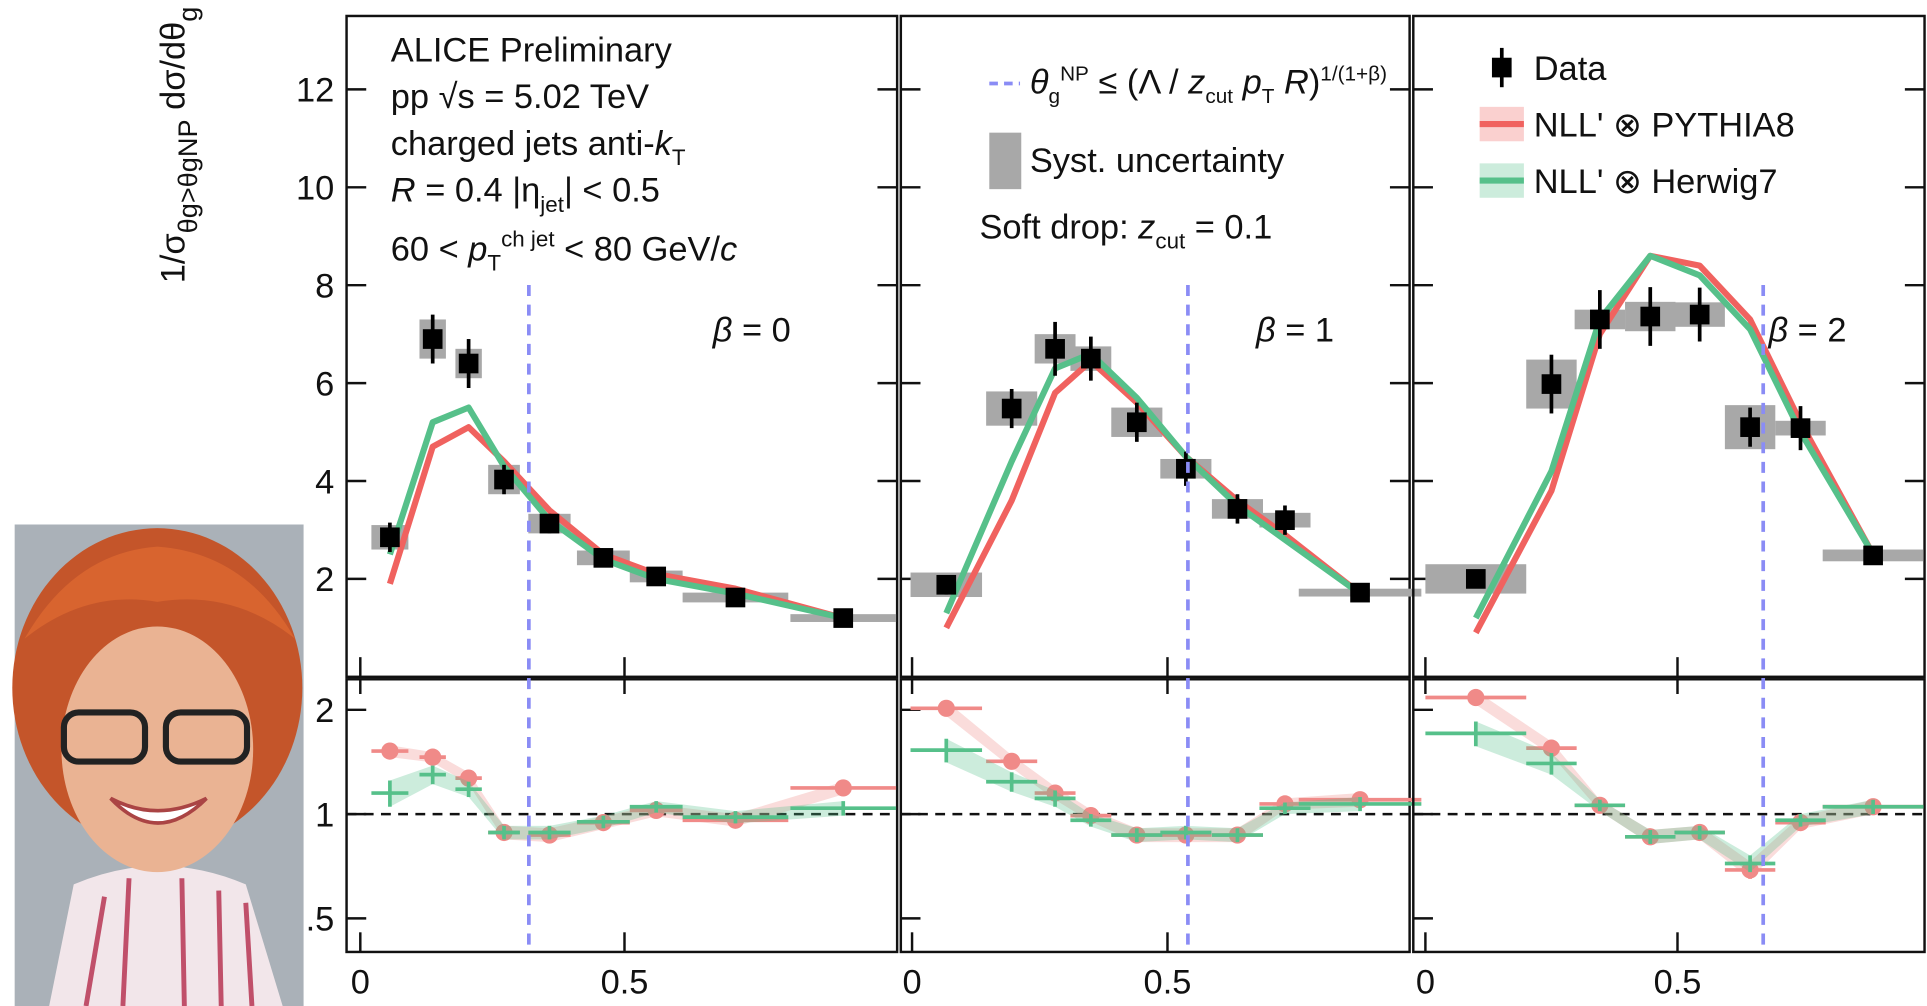  I want to click on annotation: charged jets anti-kT, so click(538, 147).